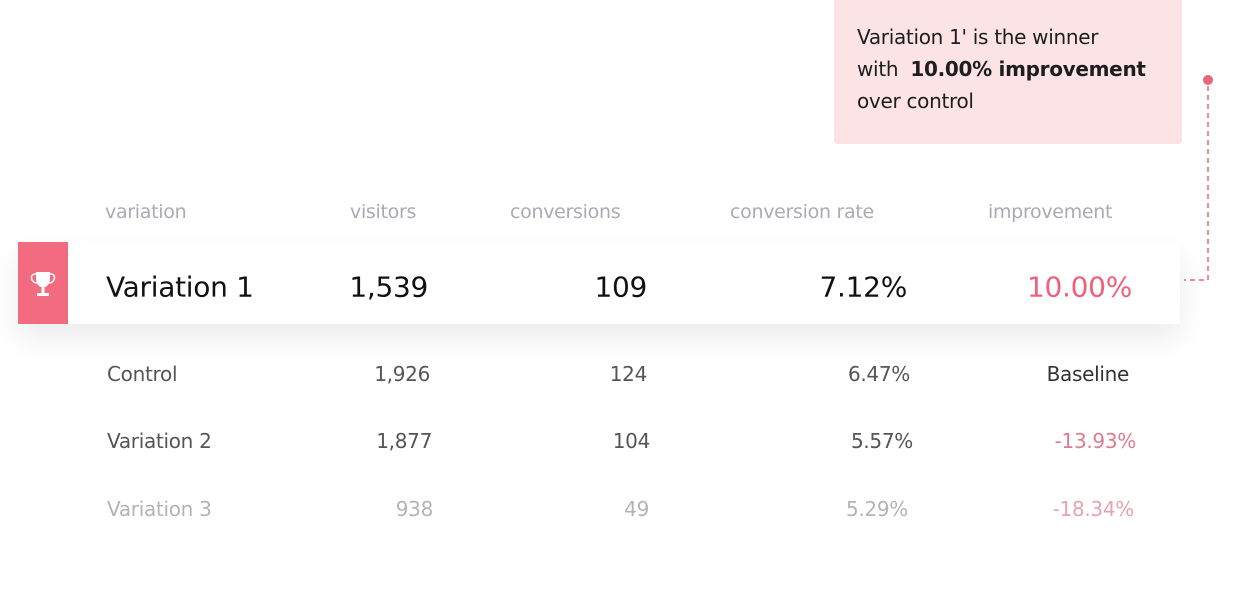 The image size is (1258, 612). What do you see at coordinates (802, 212) in the screenshot?
I see `column-header: conversion rate` at bounding box center [802, 212].